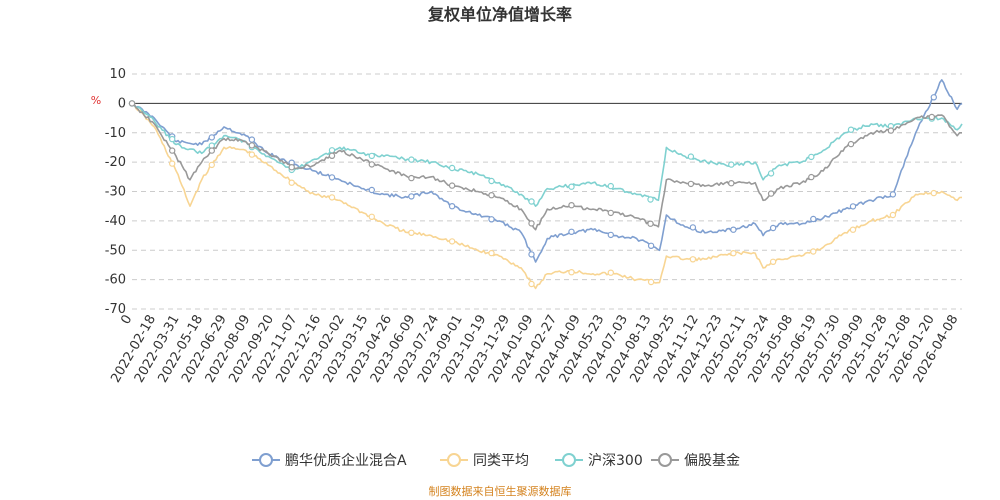 This screenshot has width=1000, height=500. What do you see at coordinates (346, 460) in the screenshot?
I see `legend-label: 鹏华优质企业混合A` at bounding box center [346, 460].